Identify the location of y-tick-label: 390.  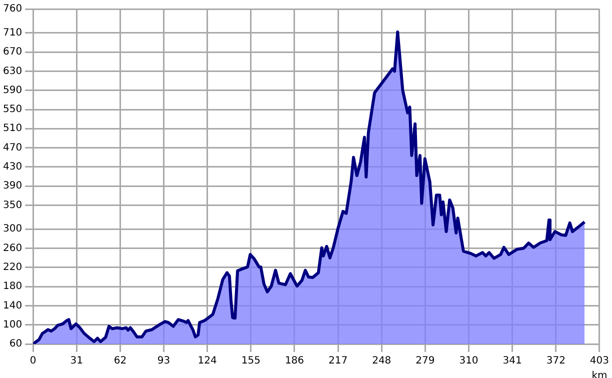
(12, 186).